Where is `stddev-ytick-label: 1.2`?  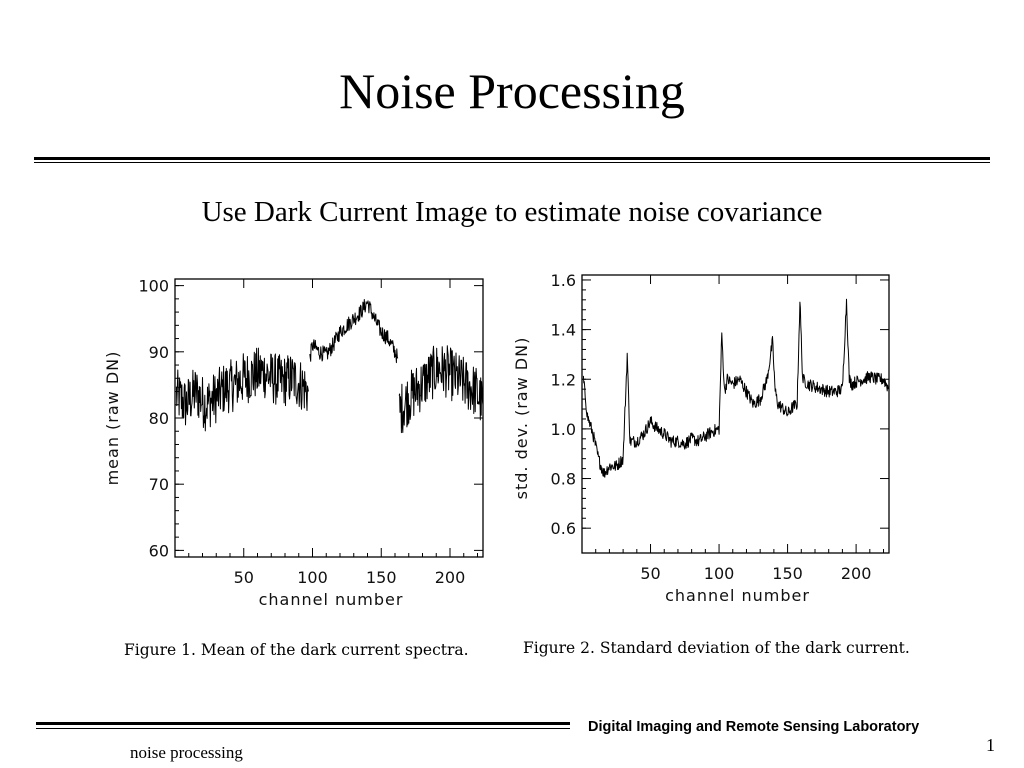 stddev-ytick-label: 1.2 is located at coordinates (563, 379).